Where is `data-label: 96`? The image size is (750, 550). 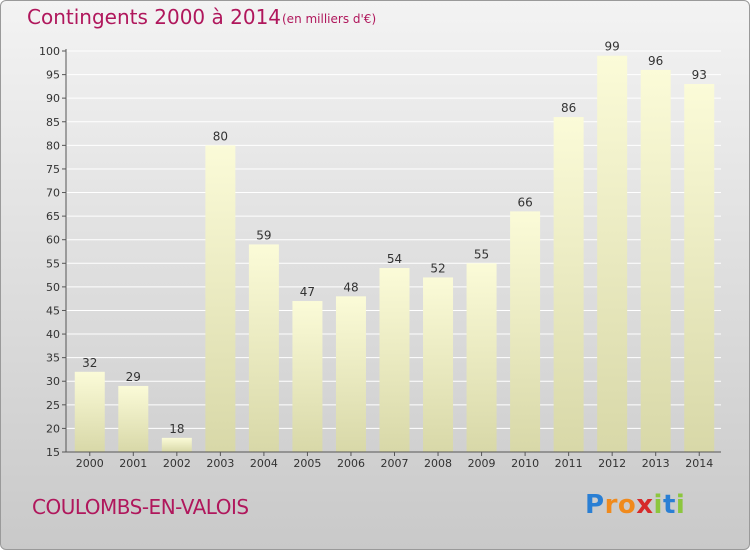
data-label: 96 is located at coordinates (655, 61).